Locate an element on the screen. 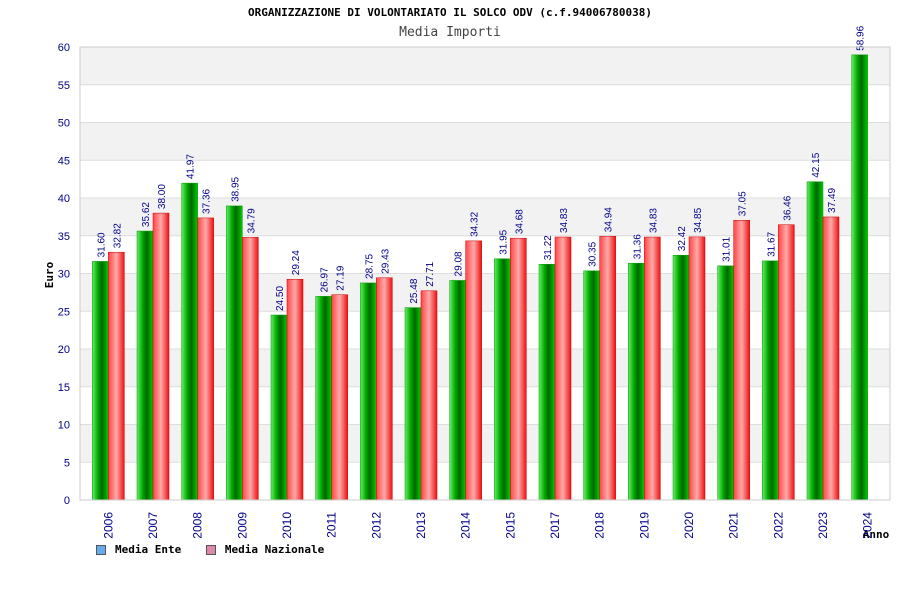 The width and height of the screenshot is (900, 600). data-label: 31.01 is located at coordinates (727, 248).